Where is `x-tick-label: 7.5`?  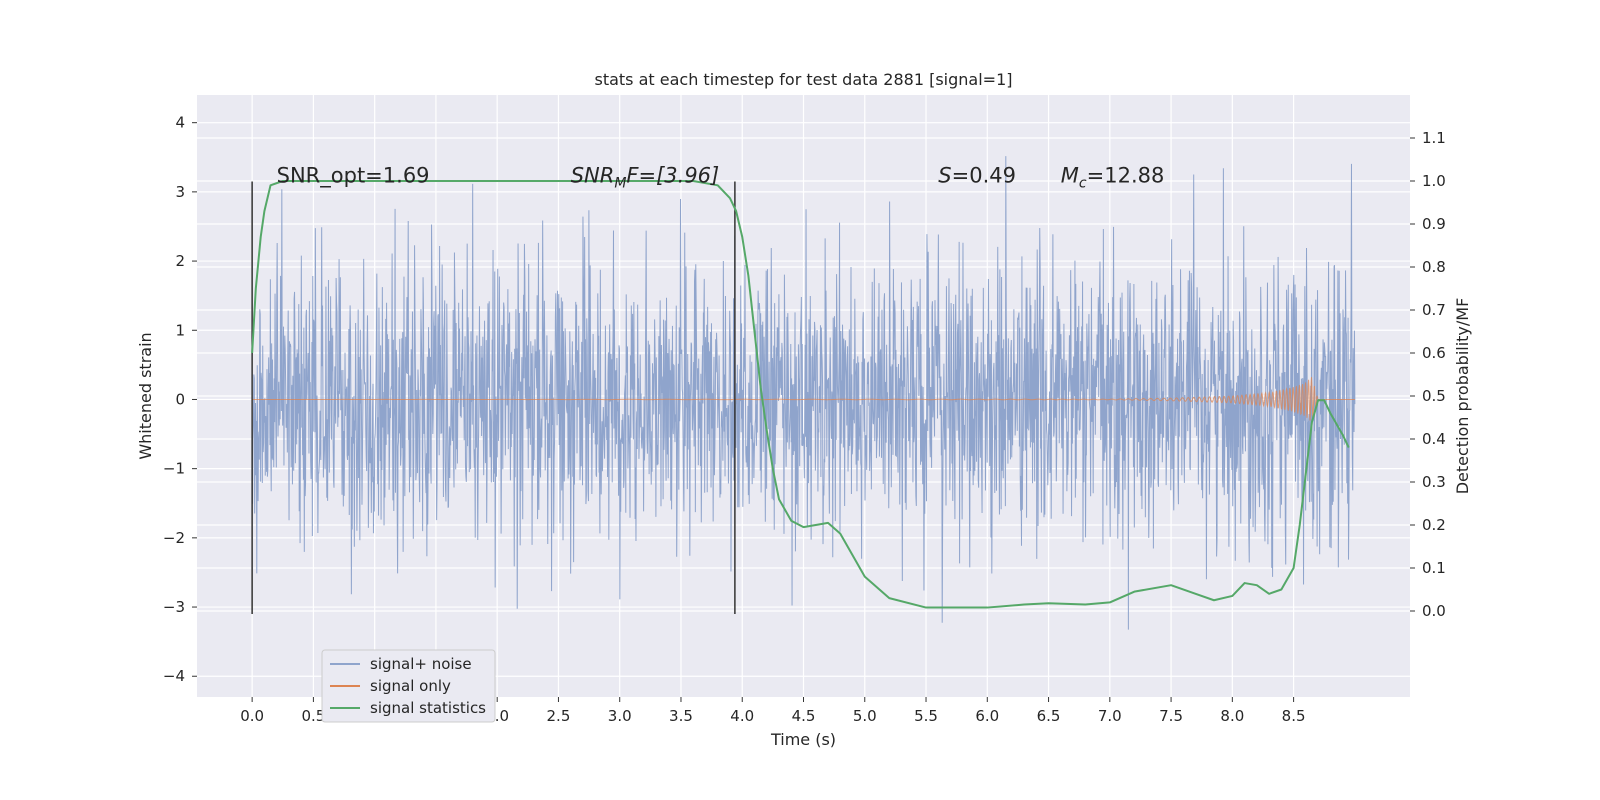 x-tick-label: 7.5 is located at coordinates (1171, 716).